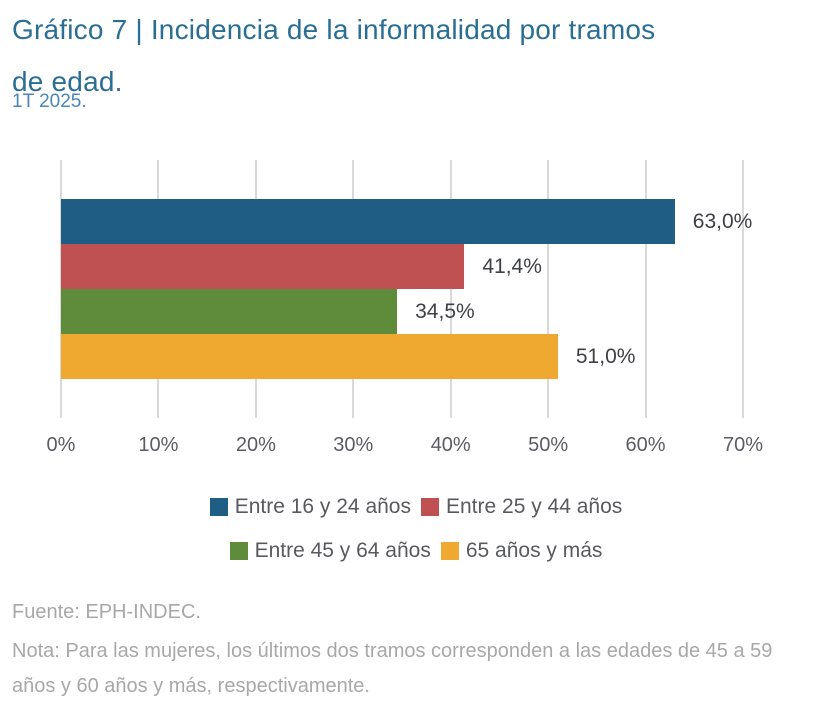 The width and height of the screenshot is (832, 720). Describe the element at coordinates (605, 356) in the screenshot. I see `bar-value-label: 51,0%` at that location.